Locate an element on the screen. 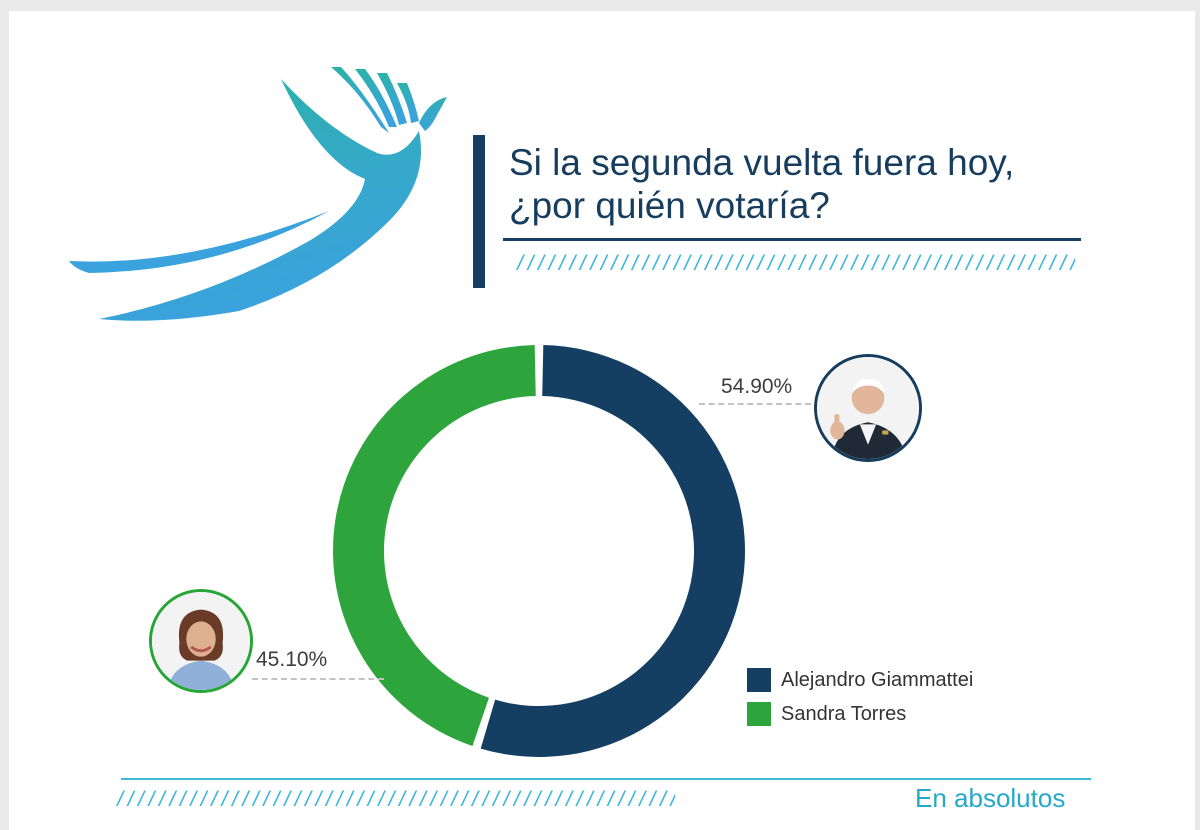 The width and height of the screenshot is (1200, 830). leader-line-torres is located at coordinates (318, 679).